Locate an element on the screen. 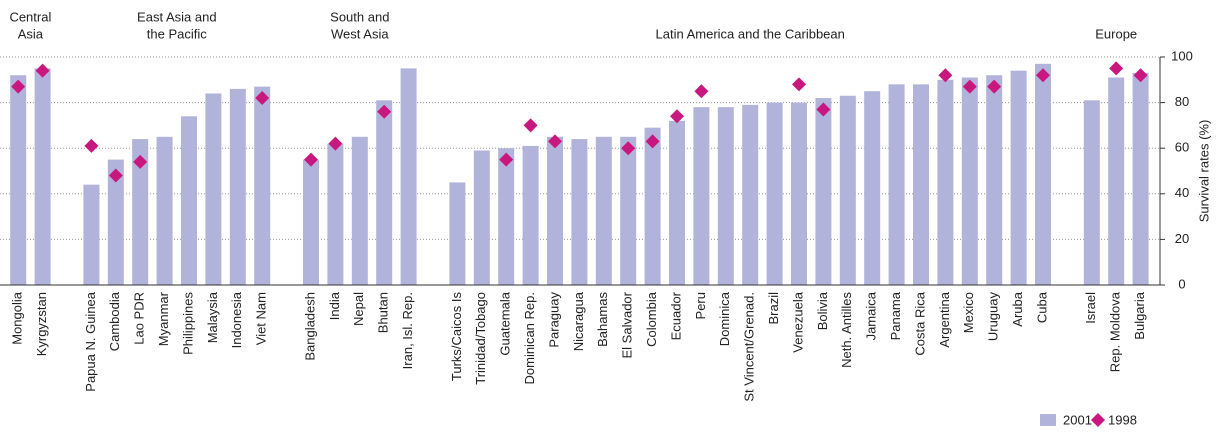 This screenshot has height=433, width=1217. y-tick-label: 60 is located at coordinates (1182, 147).